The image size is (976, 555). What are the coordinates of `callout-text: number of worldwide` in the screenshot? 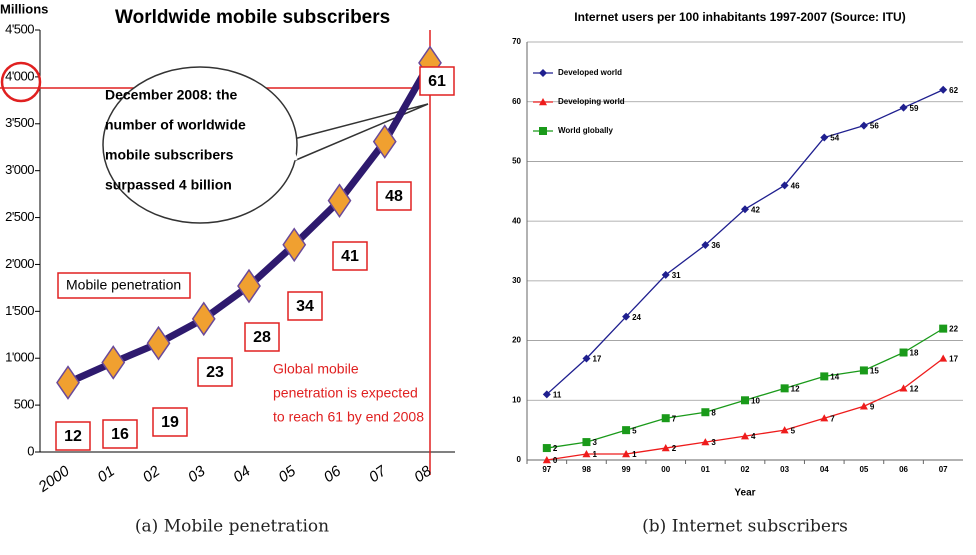 It's located at (175, 125).